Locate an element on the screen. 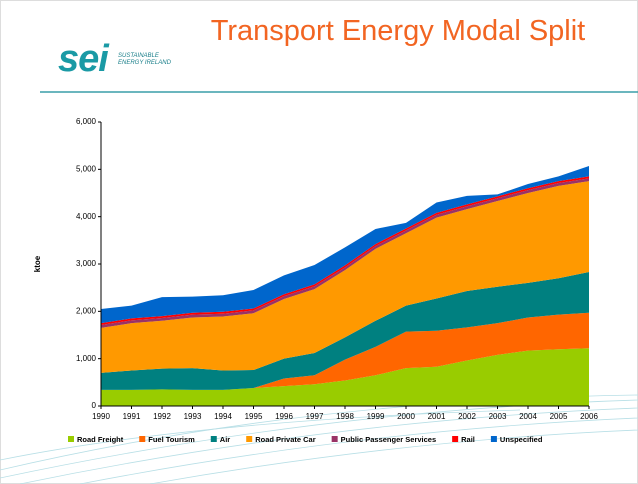 This screenshot has height=484, width=638. x-tick-label: 2006 is located at coordinates (589, 416).